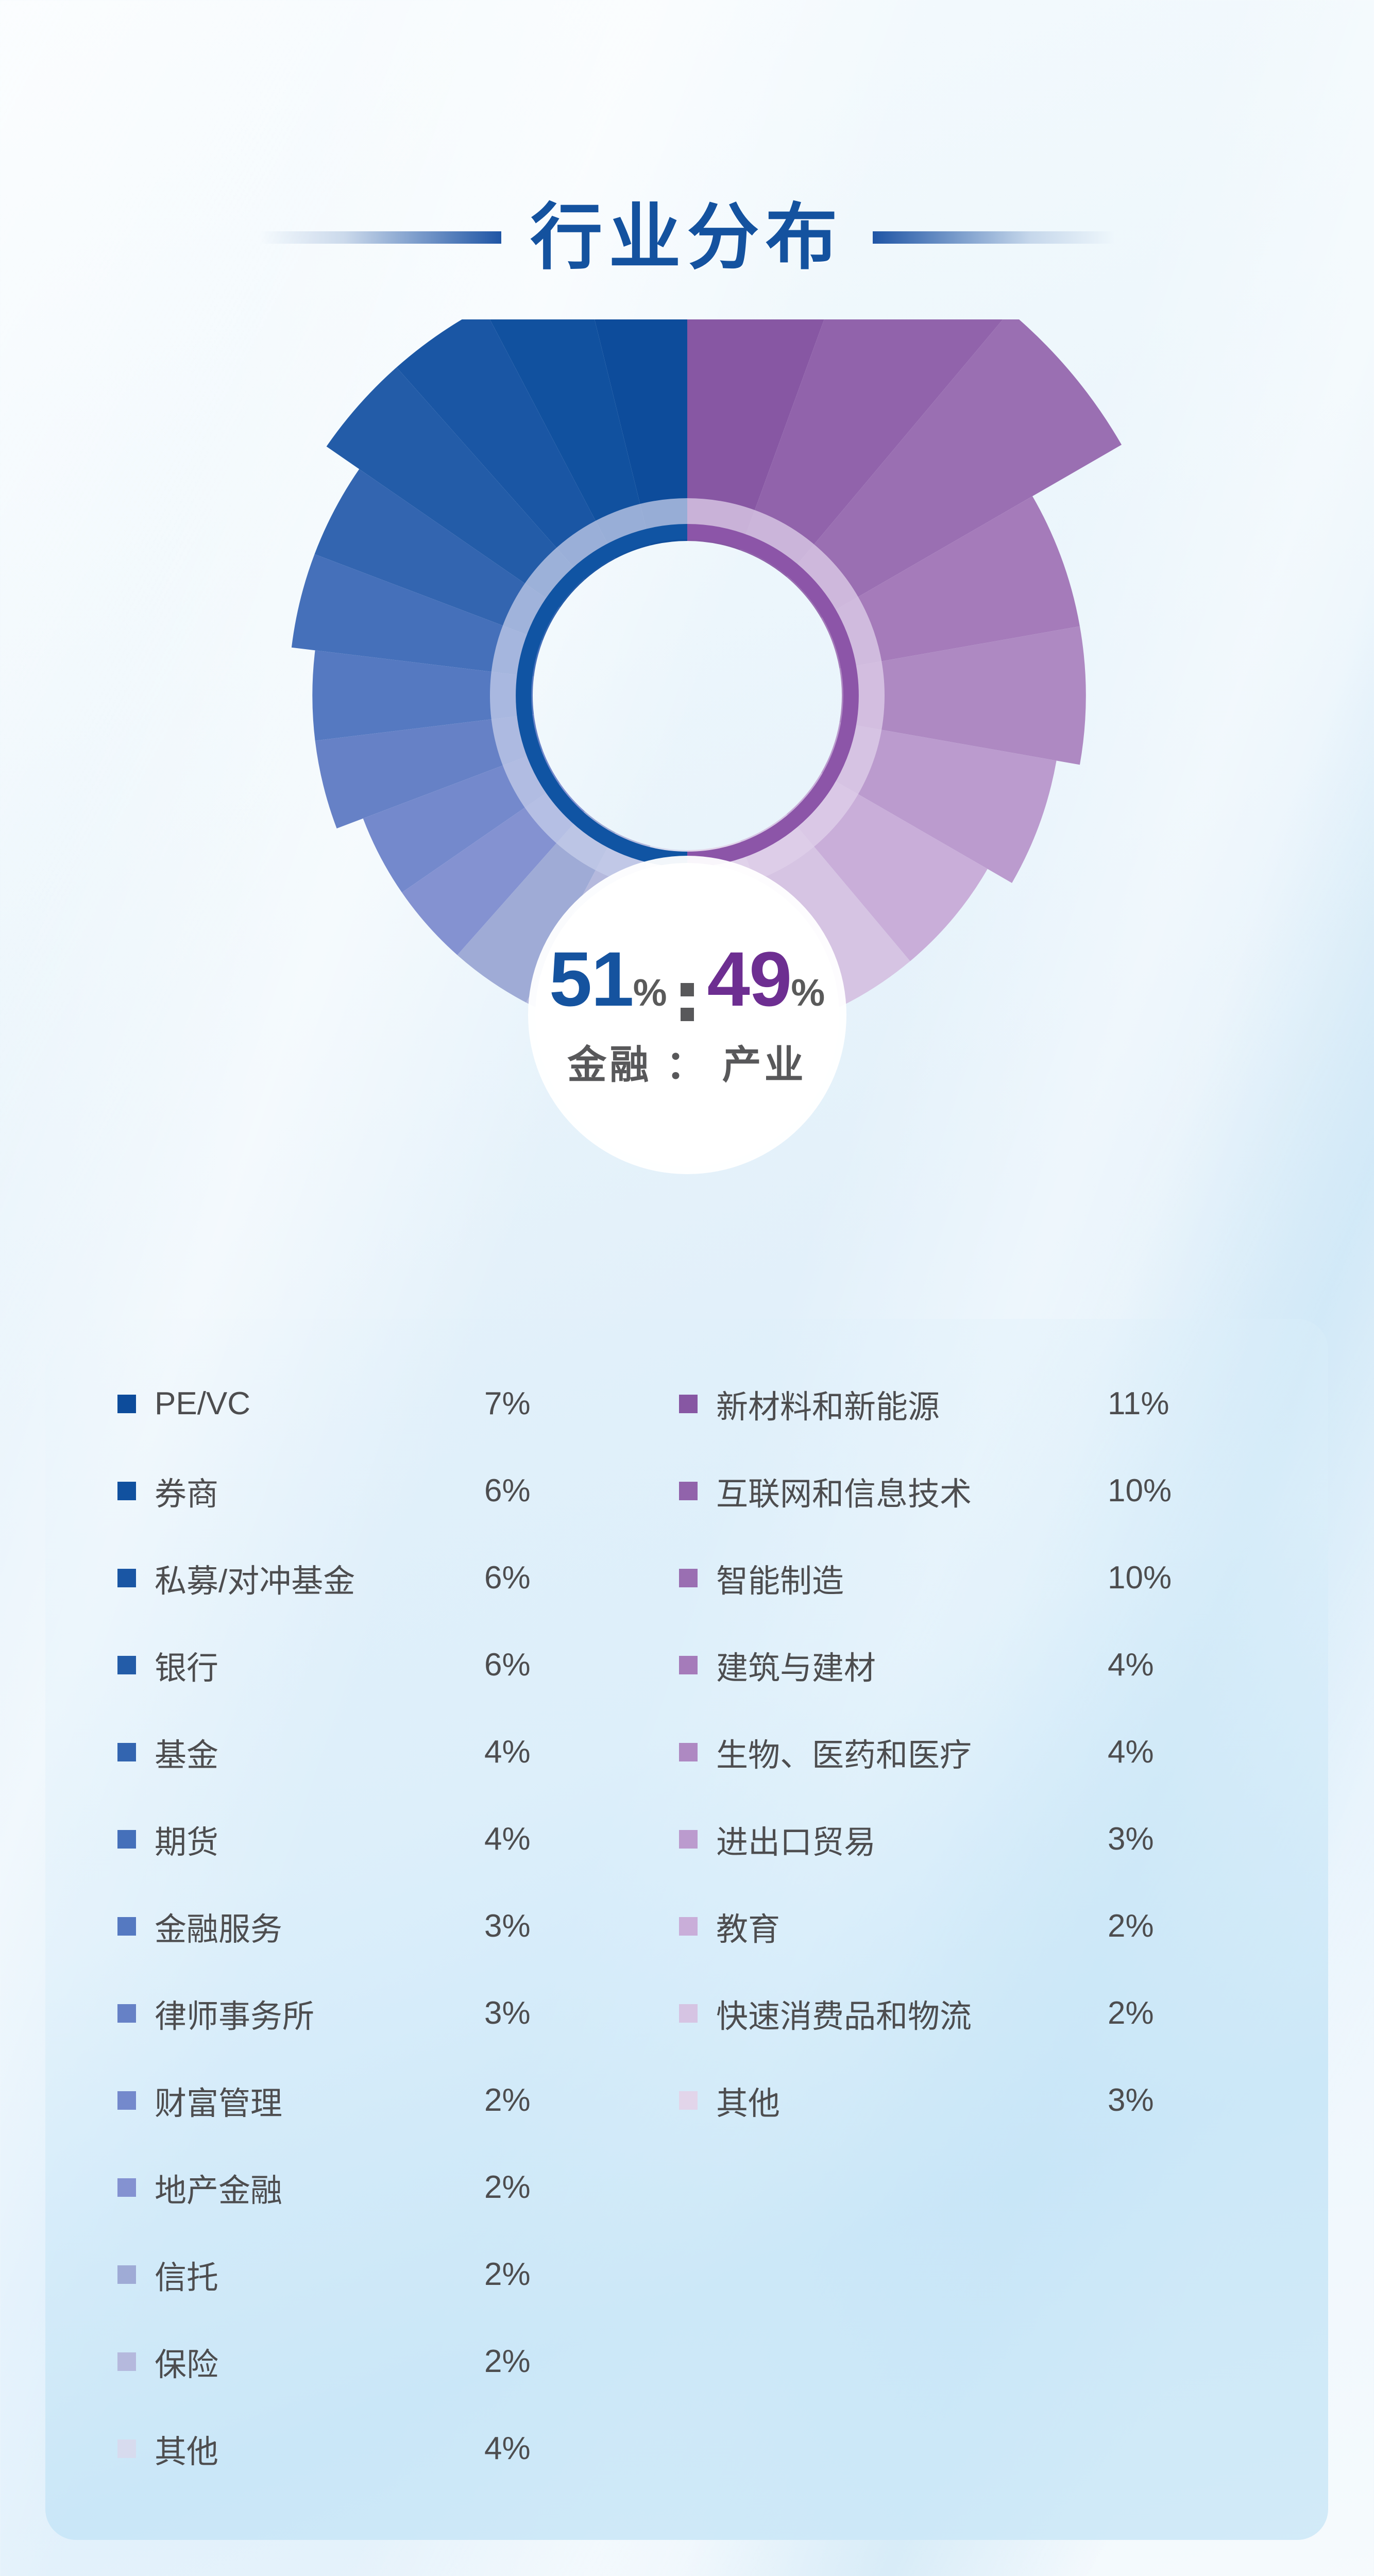 The width and height of the screenshot is (1374, 2576). Describe the element at coordinates (377, 2013) in the screenshot. I see `legend-item: 律师事务所 3%` at that location.